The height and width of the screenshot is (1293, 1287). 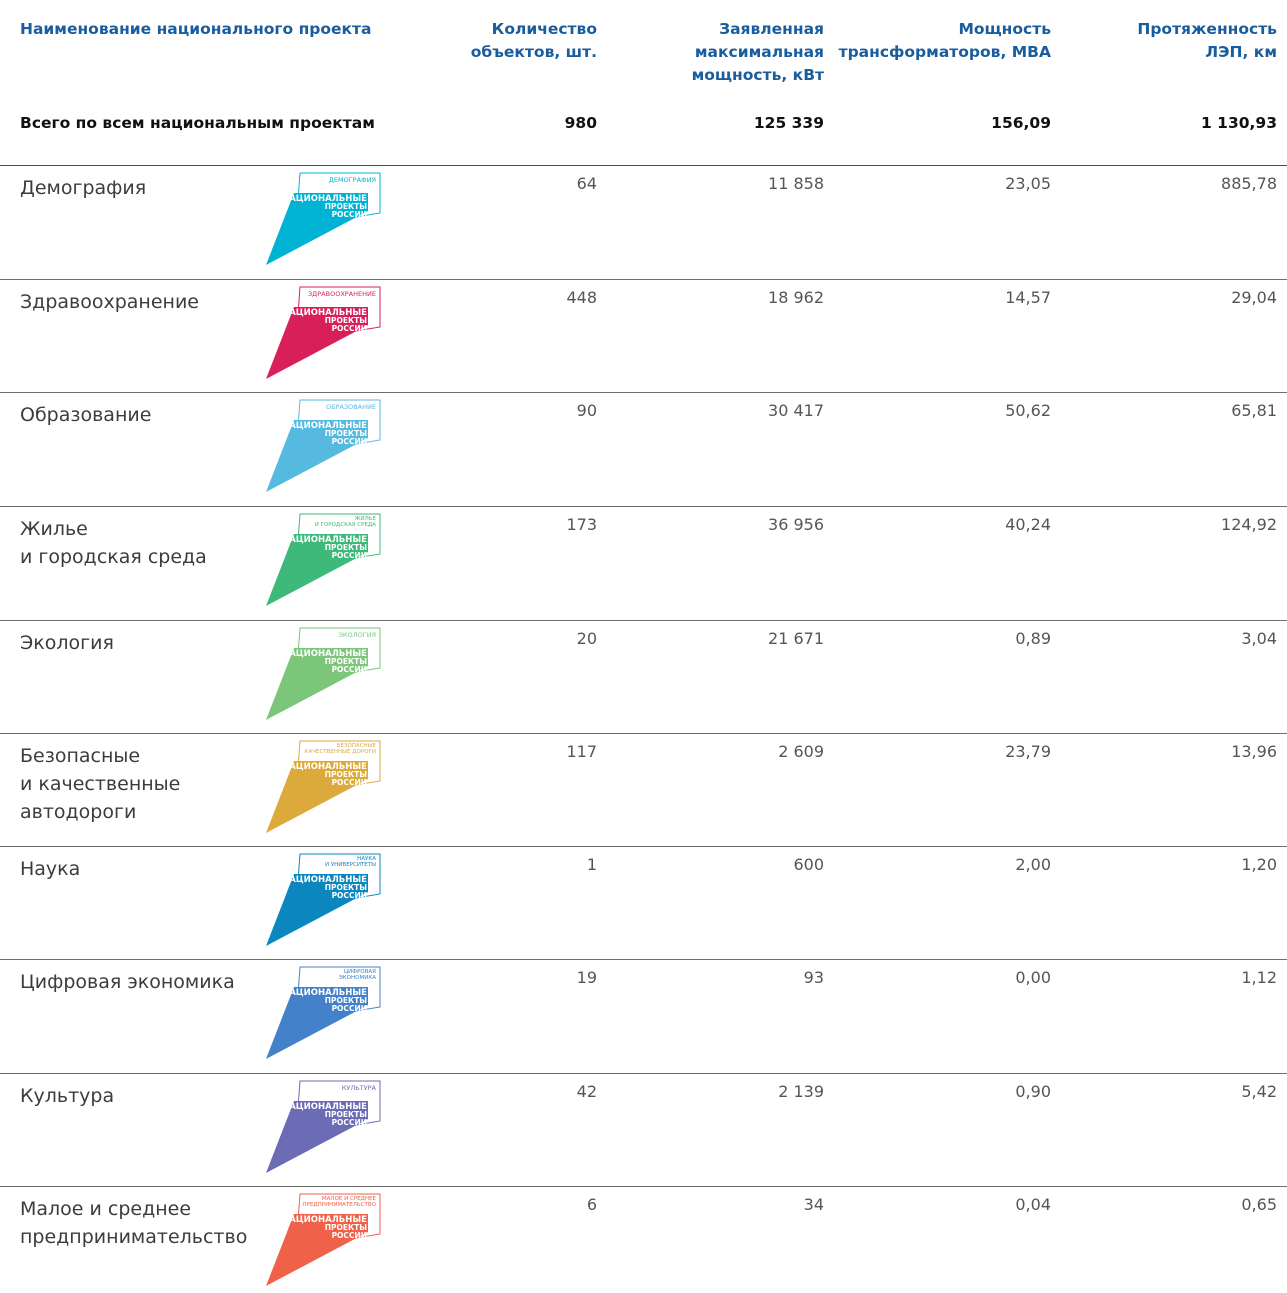 What do you see at coordinates (357, 978) in the screenshot?
I see `svg-text: ЭКОНОМИКА` at bounding box center [357, 978].